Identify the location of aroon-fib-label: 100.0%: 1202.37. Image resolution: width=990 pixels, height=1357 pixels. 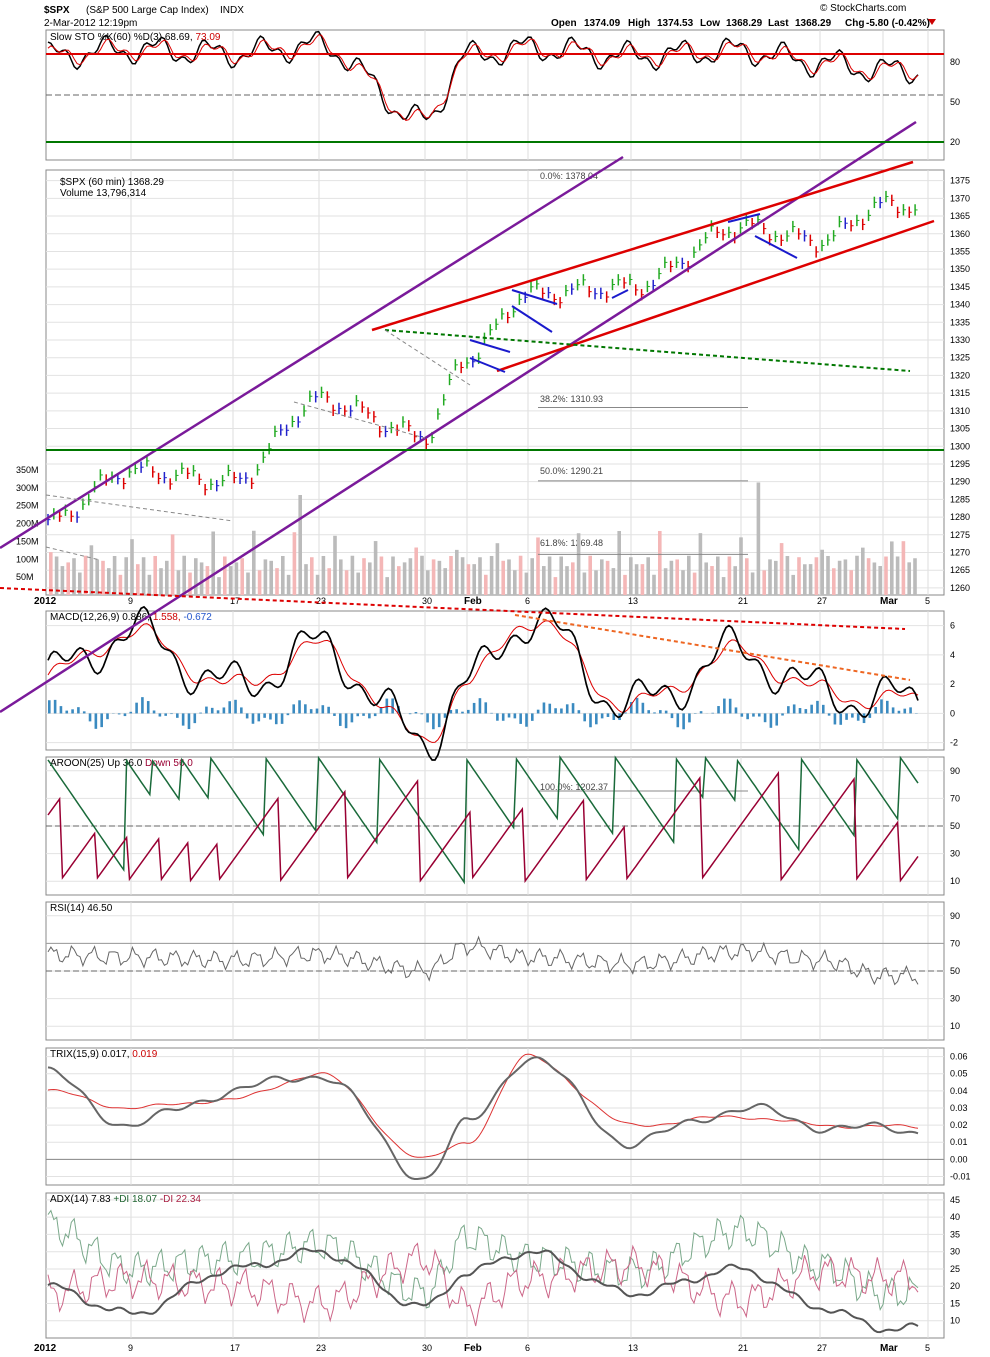
(574, 787).